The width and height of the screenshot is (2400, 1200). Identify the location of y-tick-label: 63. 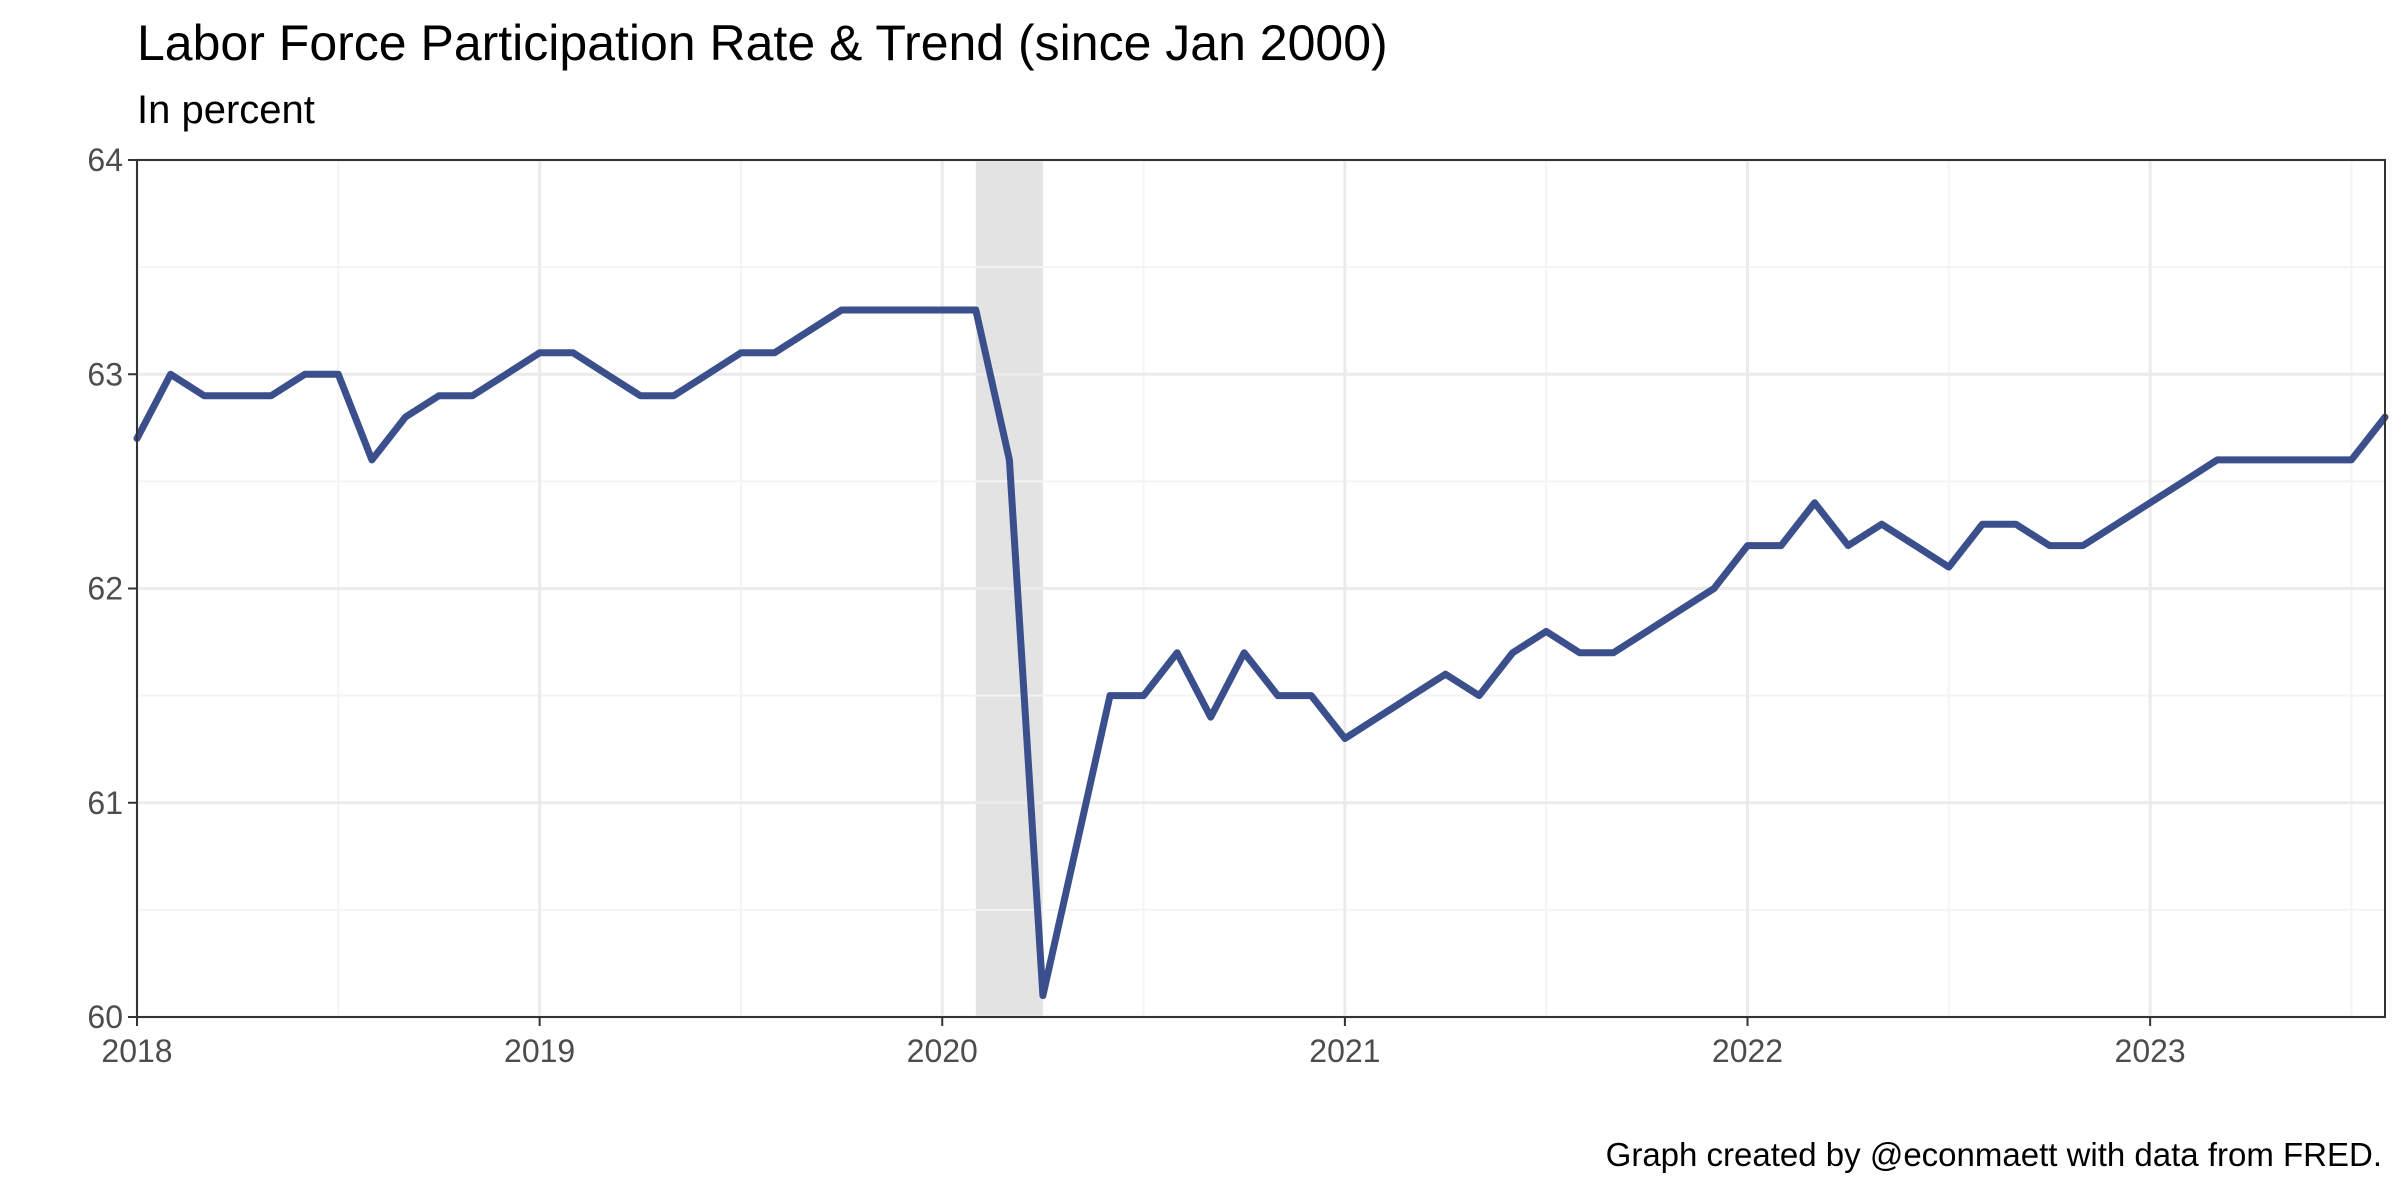
(105, 374).